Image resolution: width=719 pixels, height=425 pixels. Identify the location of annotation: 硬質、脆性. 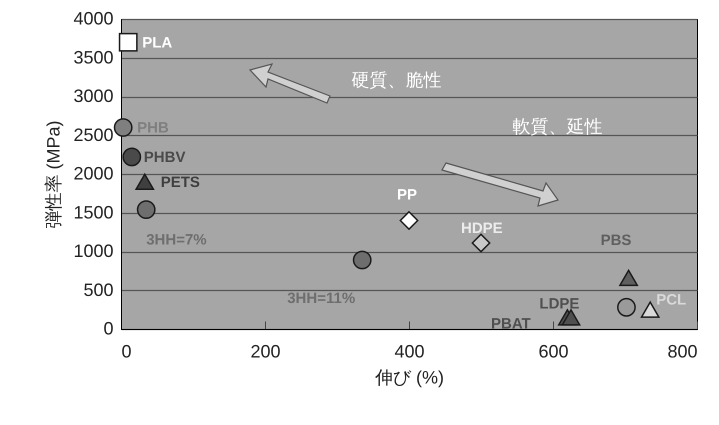
(396, 80).